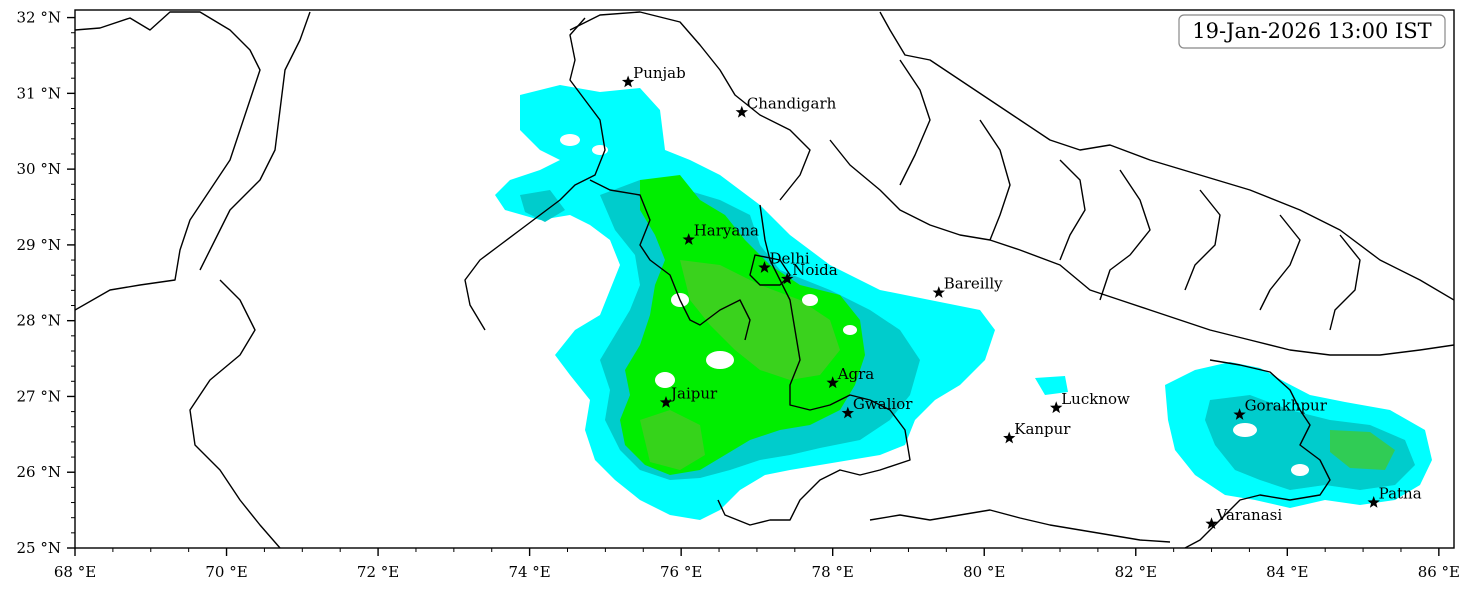  Describe the element at coordinates (39, 245) in the screenshot. I see `y-tick-label: 29 °N` at that location.